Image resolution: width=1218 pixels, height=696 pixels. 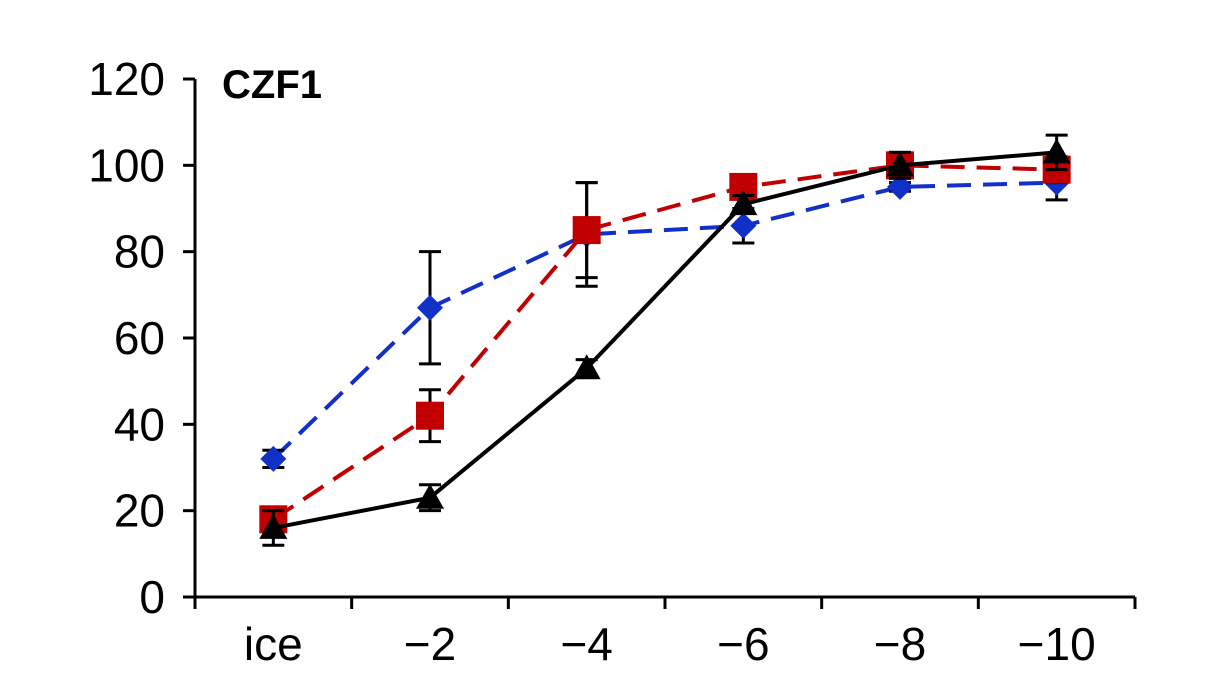 I want to click on x-tick-label: −2, so click(x=430, y=644).